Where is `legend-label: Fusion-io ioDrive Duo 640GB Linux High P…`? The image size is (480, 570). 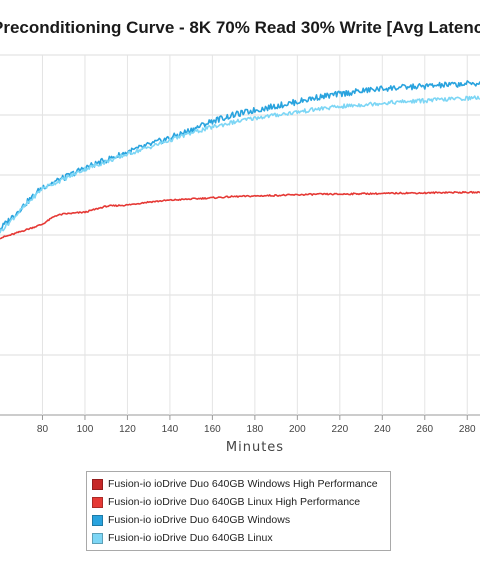 legend-label: Fusion-io ioDrive Duo 640GB Linux High P… is located at coordinates (234, 502).